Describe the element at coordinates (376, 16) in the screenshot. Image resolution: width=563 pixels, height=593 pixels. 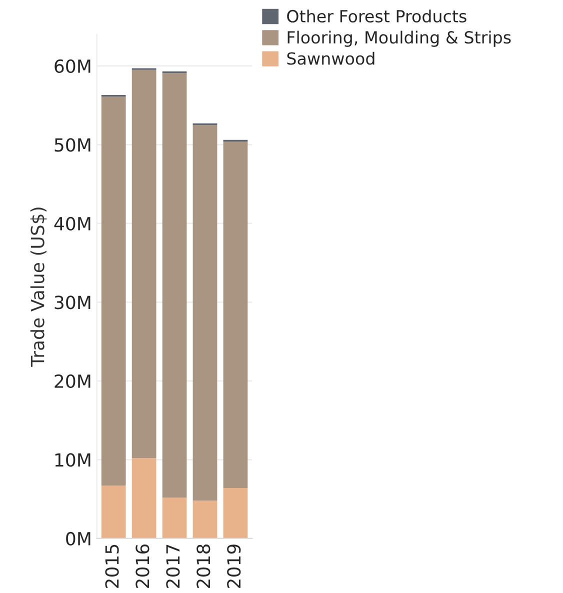
I see `legend-label: Other Forest Products` at that location.